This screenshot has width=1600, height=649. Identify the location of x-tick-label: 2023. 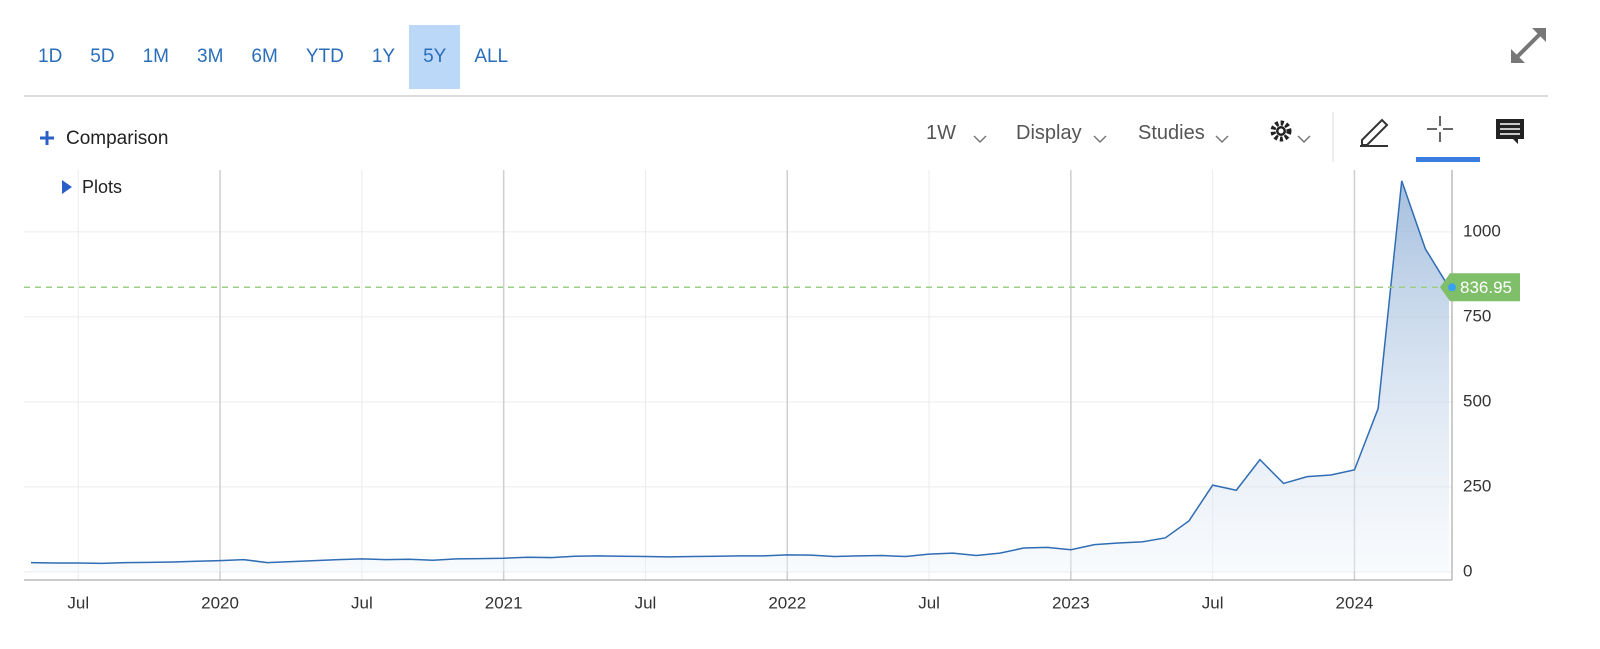
(1071, 602).